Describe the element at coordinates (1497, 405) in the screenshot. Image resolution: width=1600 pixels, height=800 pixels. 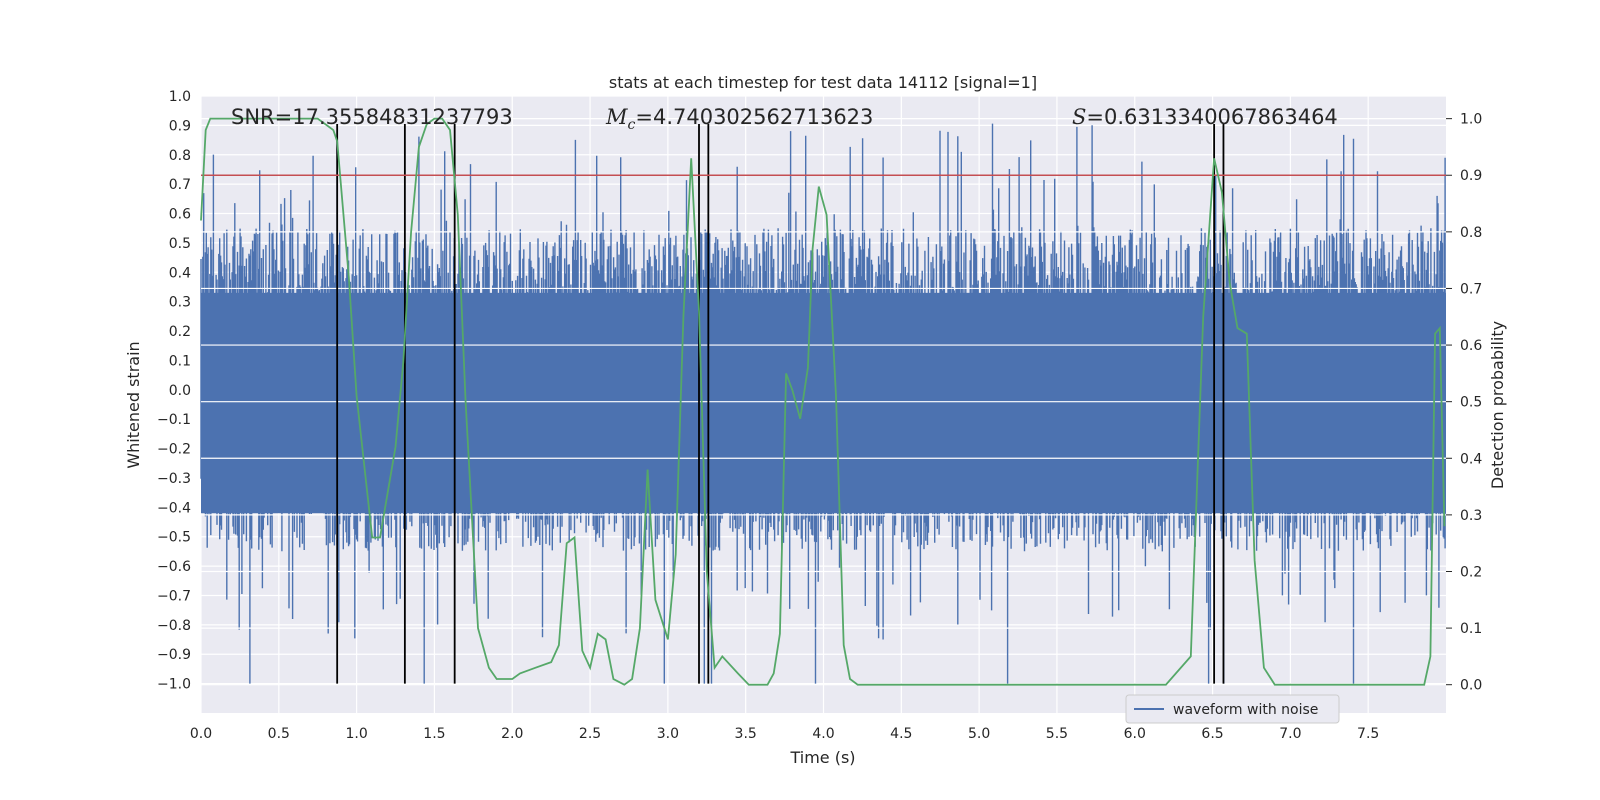
I see `right-axis-label: Detection probability` at that location.